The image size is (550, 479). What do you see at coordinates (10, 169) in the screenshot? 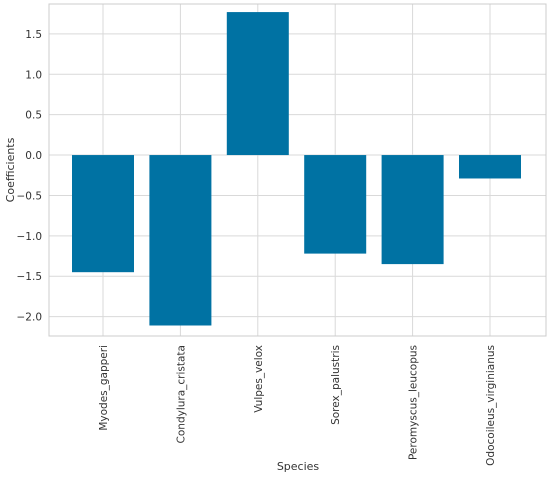
I see `y-axis-label: Coefficients` at bounding box center [10, 169].